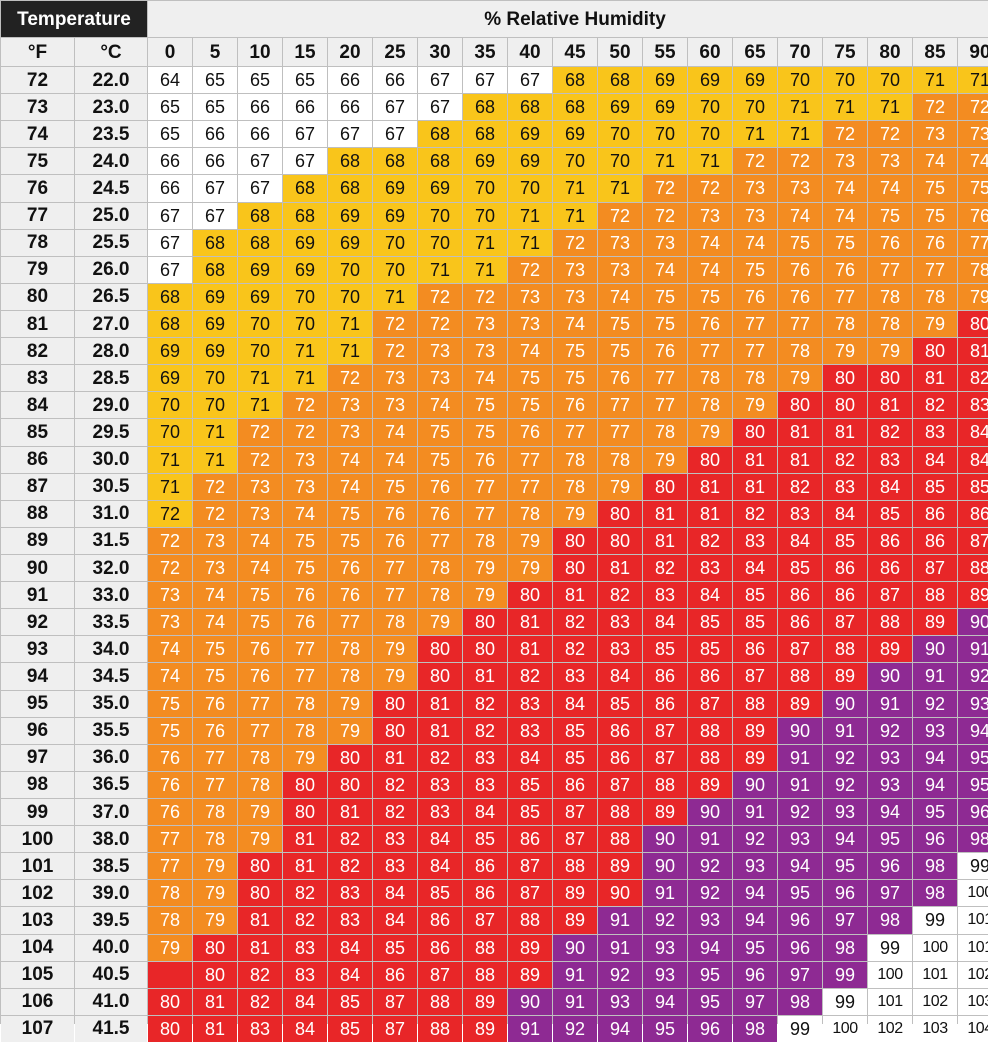 The image size is (988, 1042). Describe the element at coordinates (215, 52) in the screenshot. I see `humidity-column-label: 5` at that location.